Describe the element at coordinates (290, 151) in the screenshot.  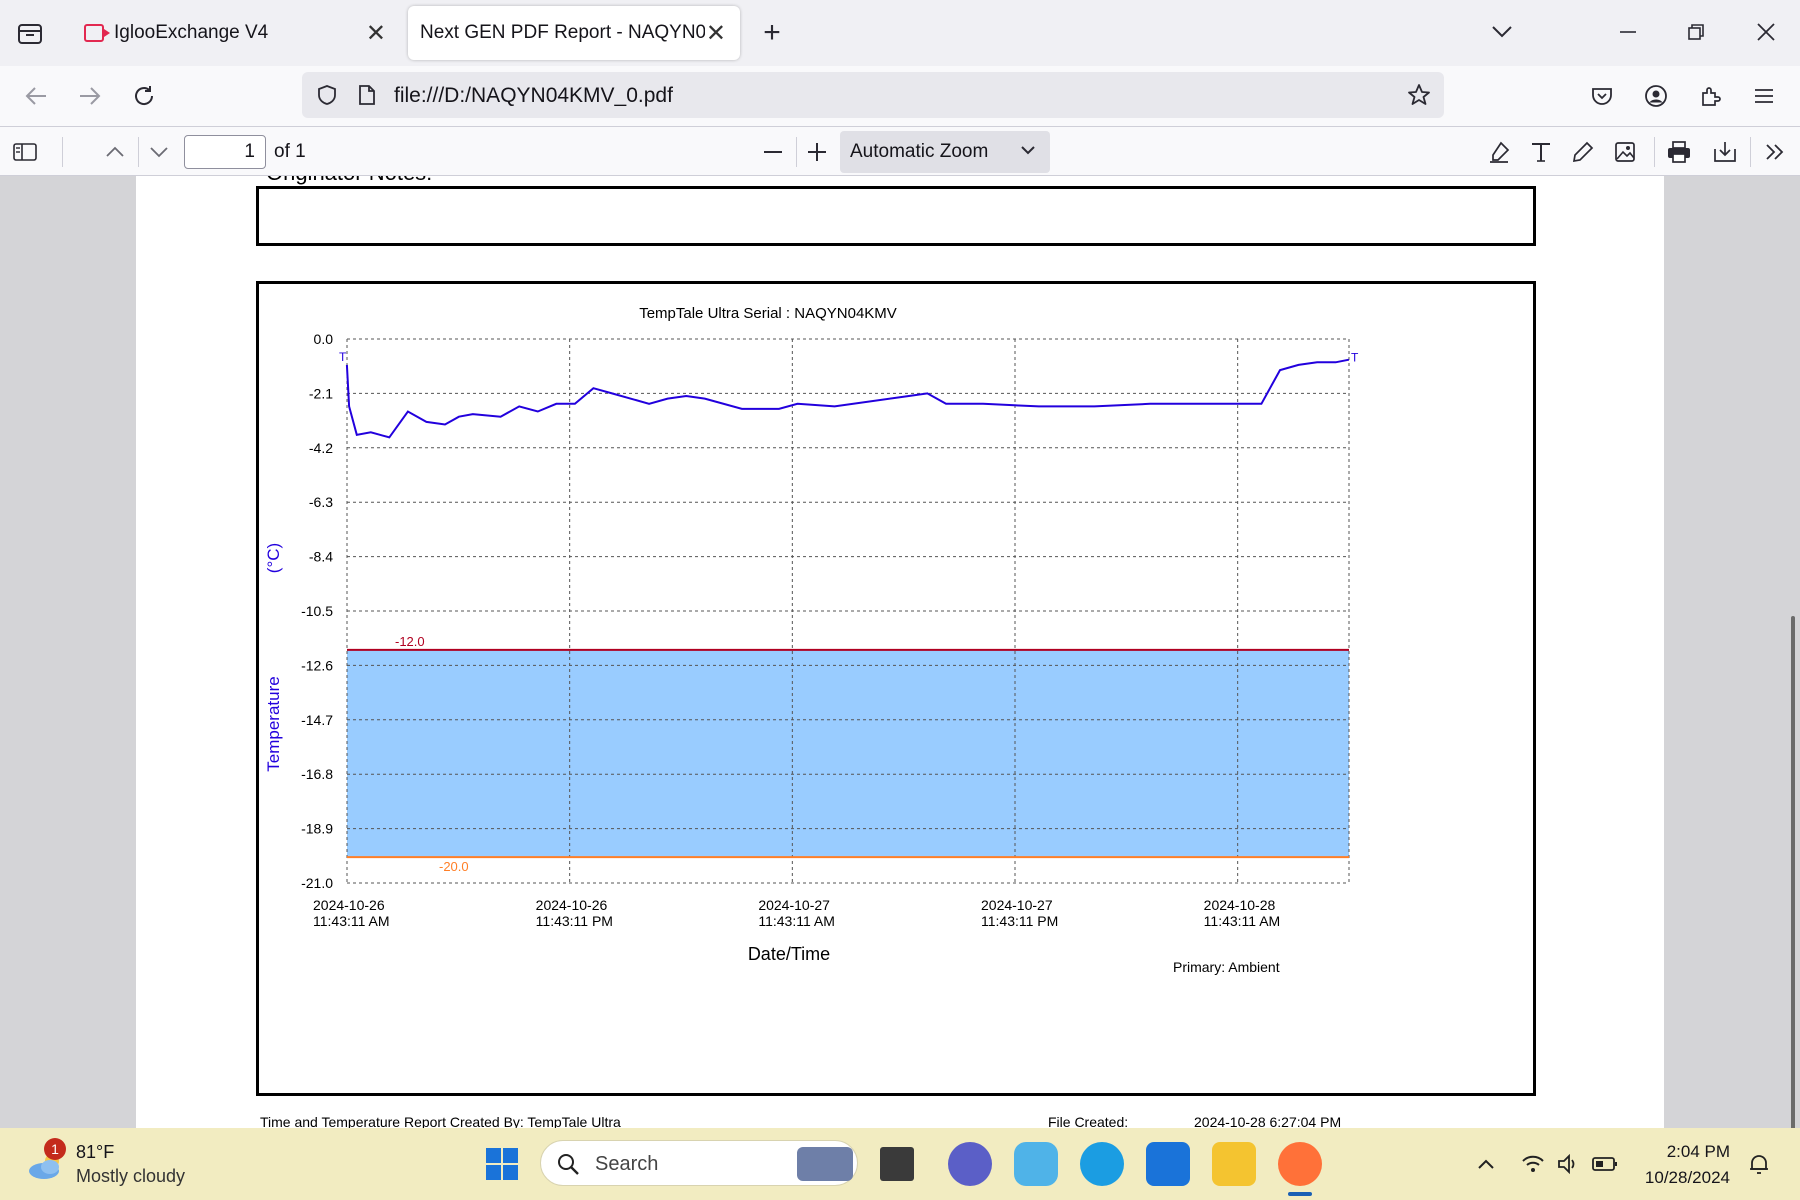
I see `page-count-label: of 1` at that location.